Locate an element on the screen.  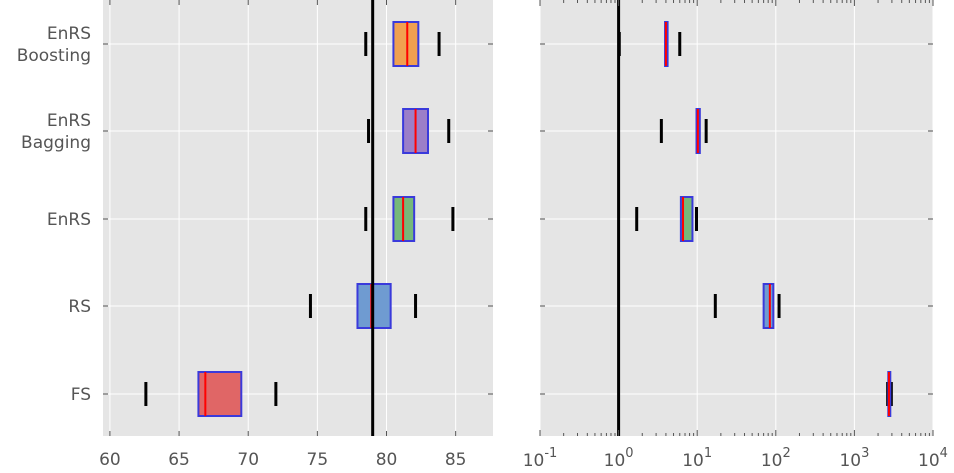
right-xtick-label-3: 10³ is located at coordinates (854, 458).